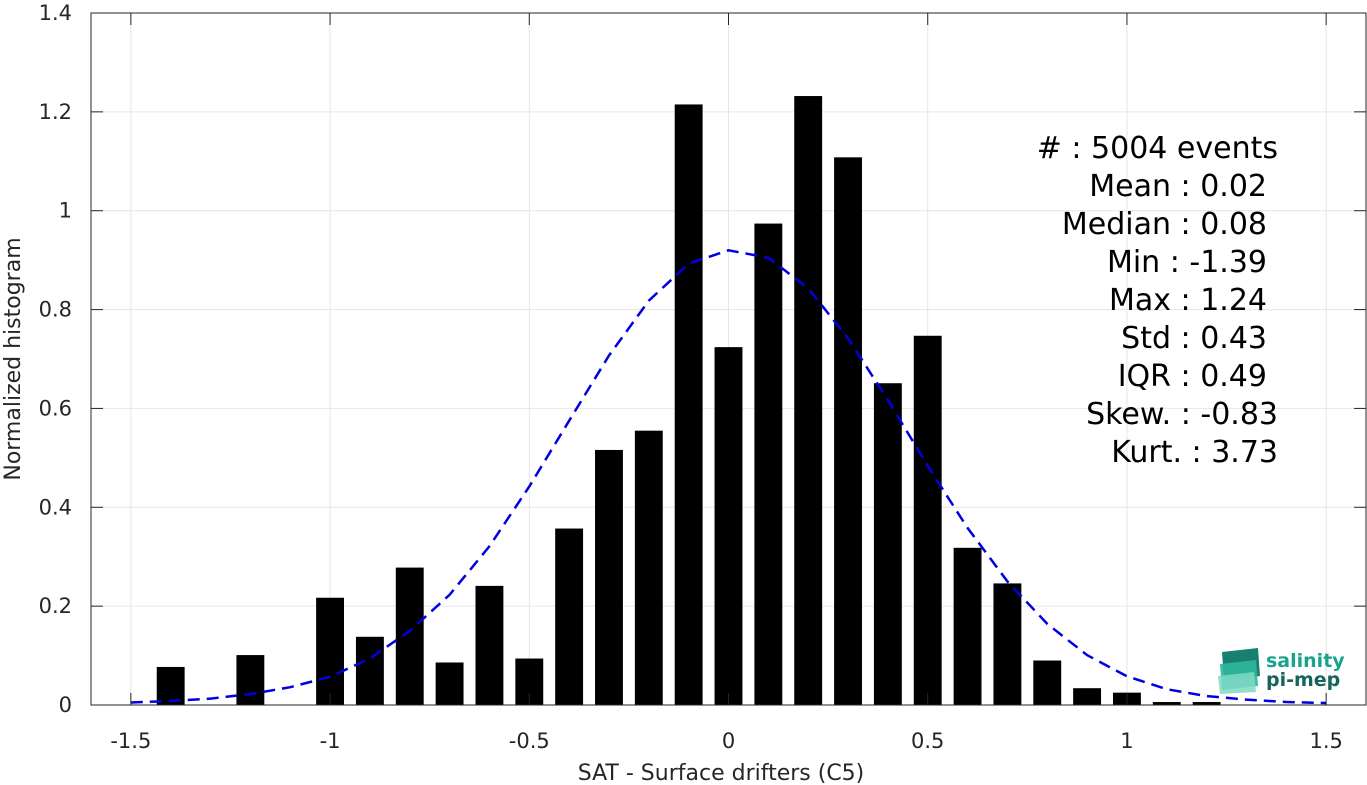  Describe the element at coordinates (65, 211) in the screenshot. I see `y-tick-label: 1` at that location.